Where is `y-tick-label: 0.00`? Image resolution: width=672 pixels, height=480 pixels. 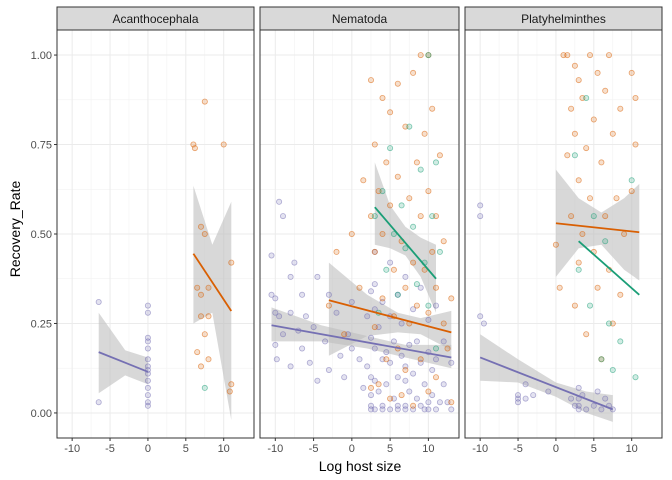
y-tick-label: 0.00 is located at coordinates (41, 414).